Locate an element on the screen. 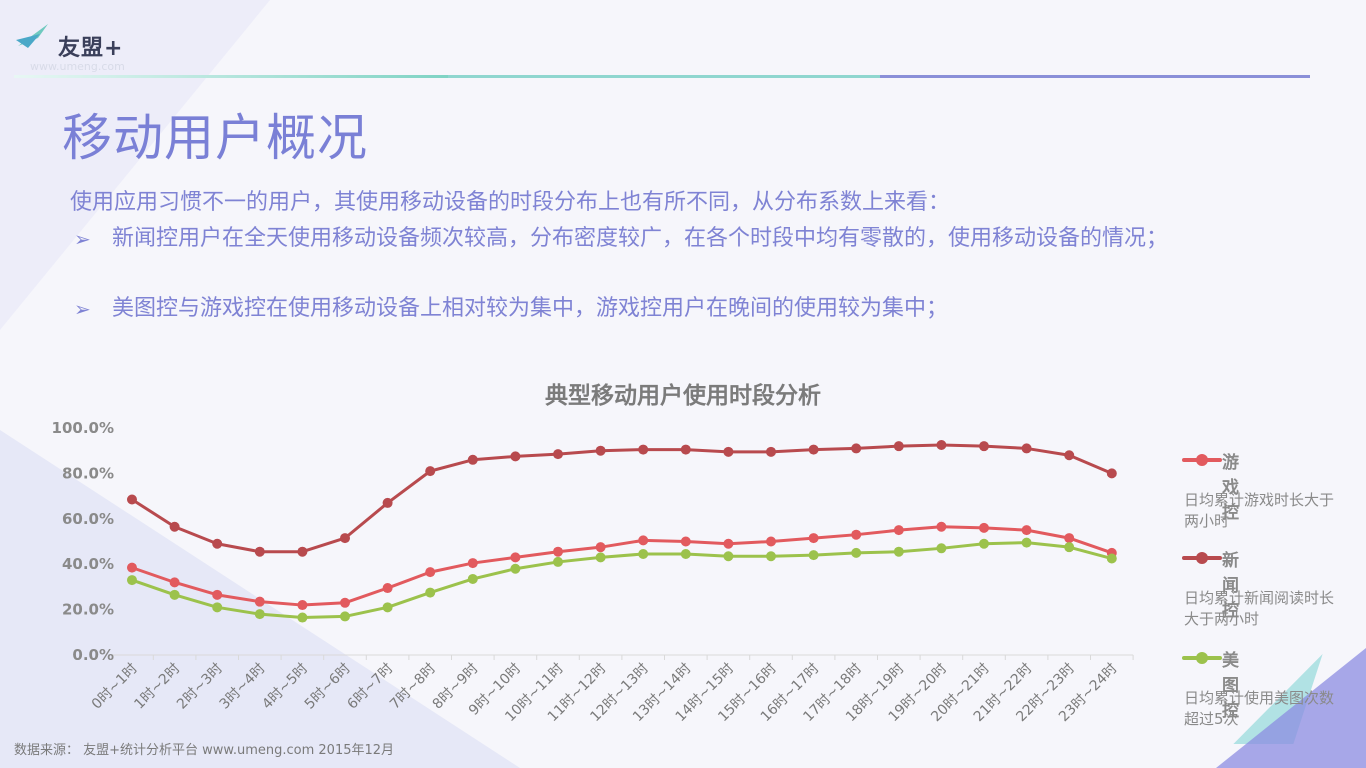  logo-text: 友盟+ is located at coordinates (91, 48).